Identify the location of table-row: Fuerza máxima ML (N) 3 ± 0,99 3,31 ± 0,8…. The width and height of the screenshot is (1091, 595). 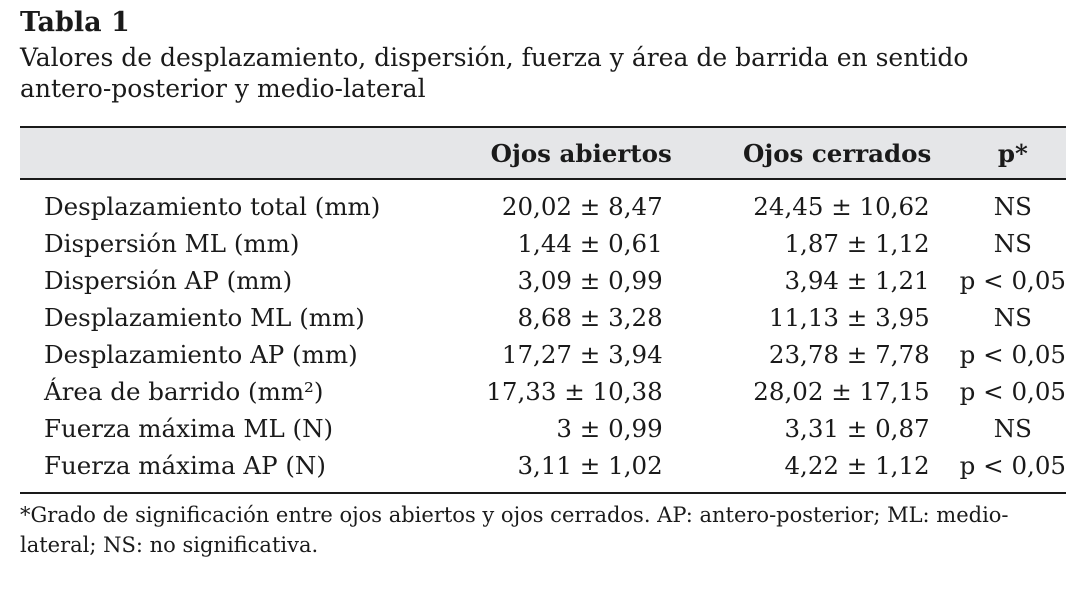
(543, 428).